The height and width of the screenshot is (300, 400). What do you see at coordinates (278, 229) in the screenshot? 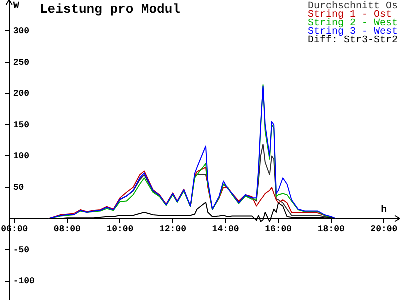
I see `x-tick-label: 16:00` at bounding box center [278, 229].